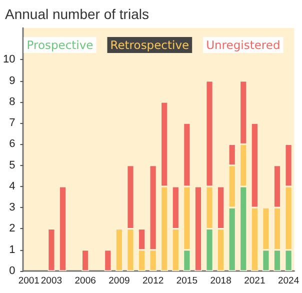 Image resolution: width=302 pixels, height=293 pixels. Describe the element at coordinates (12, 80) in the screenshot. I see `y-tick-label: 9` at that location.